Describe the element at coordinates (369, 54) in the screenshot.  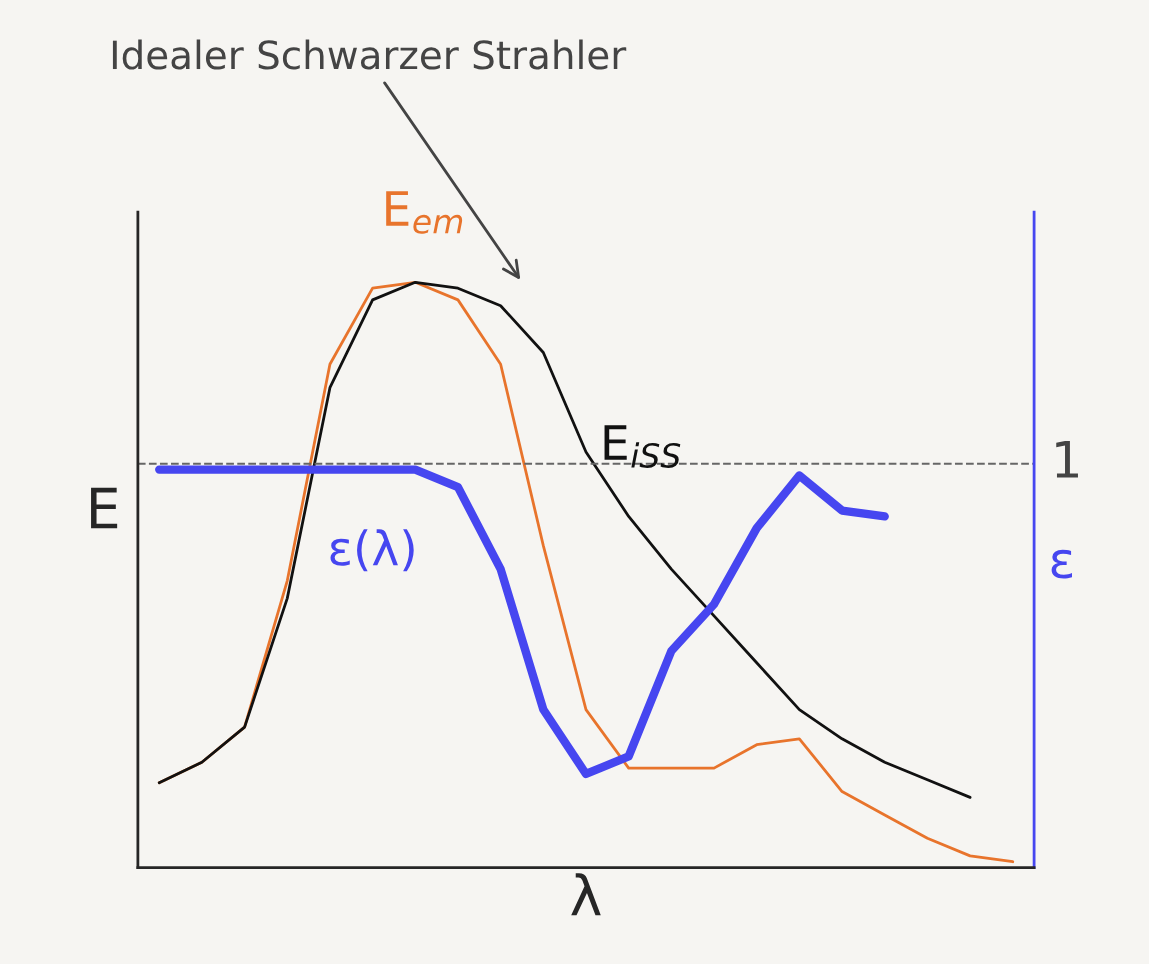
I see `text: Idealer Schwarzer Strahler` at that location.